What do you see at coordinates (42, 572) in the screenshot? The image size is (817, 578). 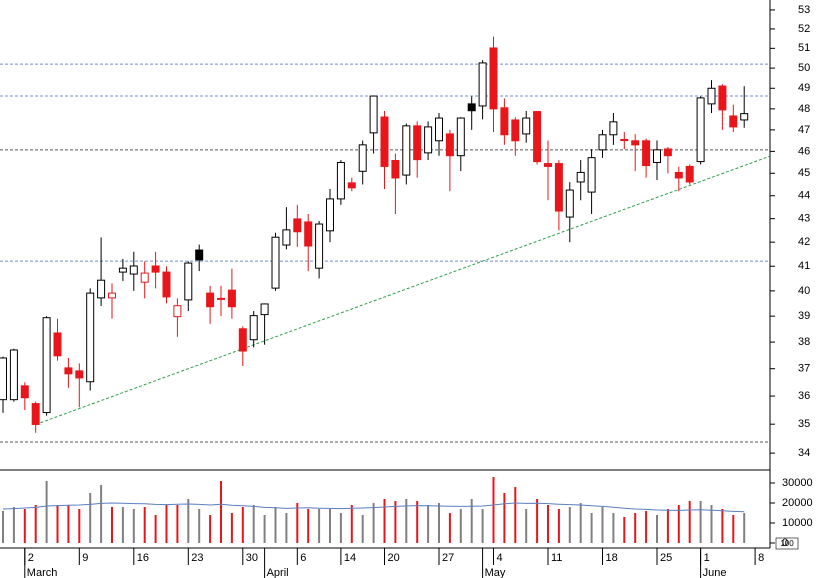 I see `month-label: March` at bounding box center [42, 572].